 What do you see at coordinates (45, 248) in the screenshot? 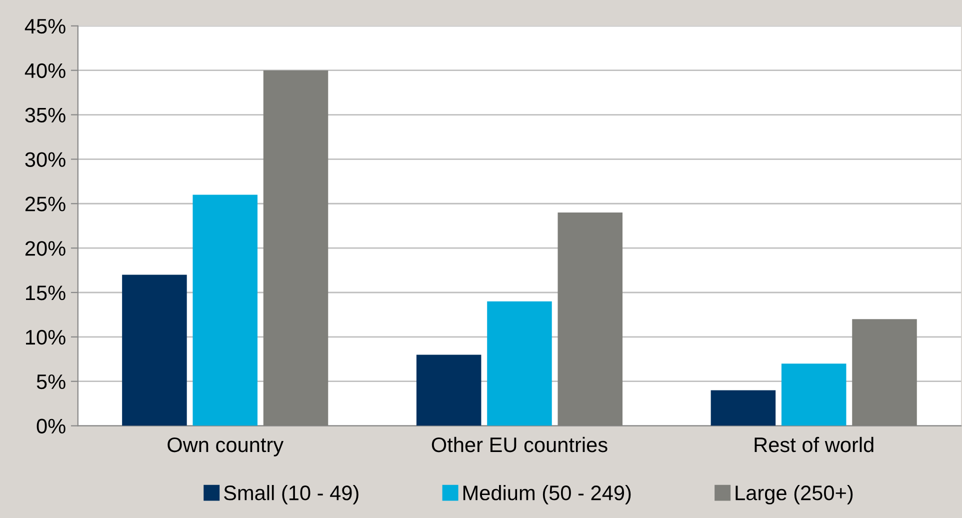
I see `y-tick-label: 20%` at bounding box center [45, 248].